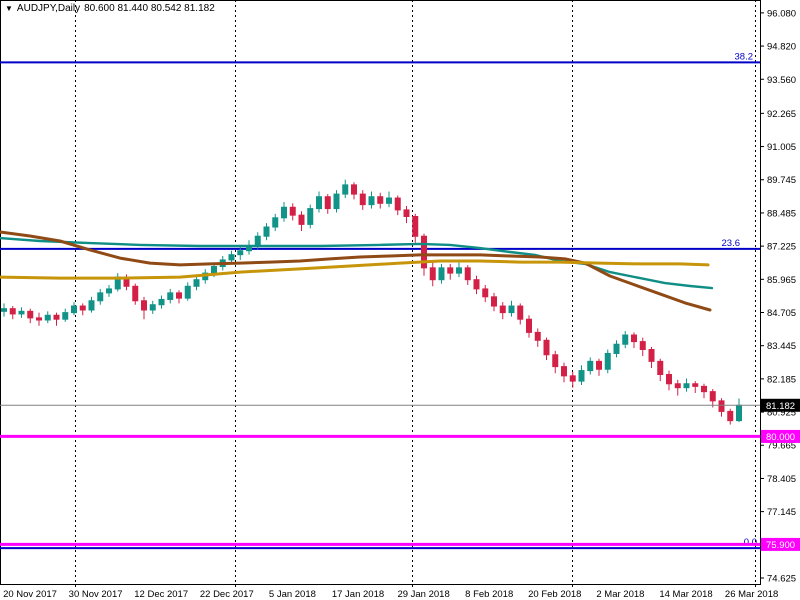 The height and width of the screenshot is (600, 800). Describe the element at coordinates (750, 542) in the screenshot. I see `fib-label-0.0: 0.0` at that location.